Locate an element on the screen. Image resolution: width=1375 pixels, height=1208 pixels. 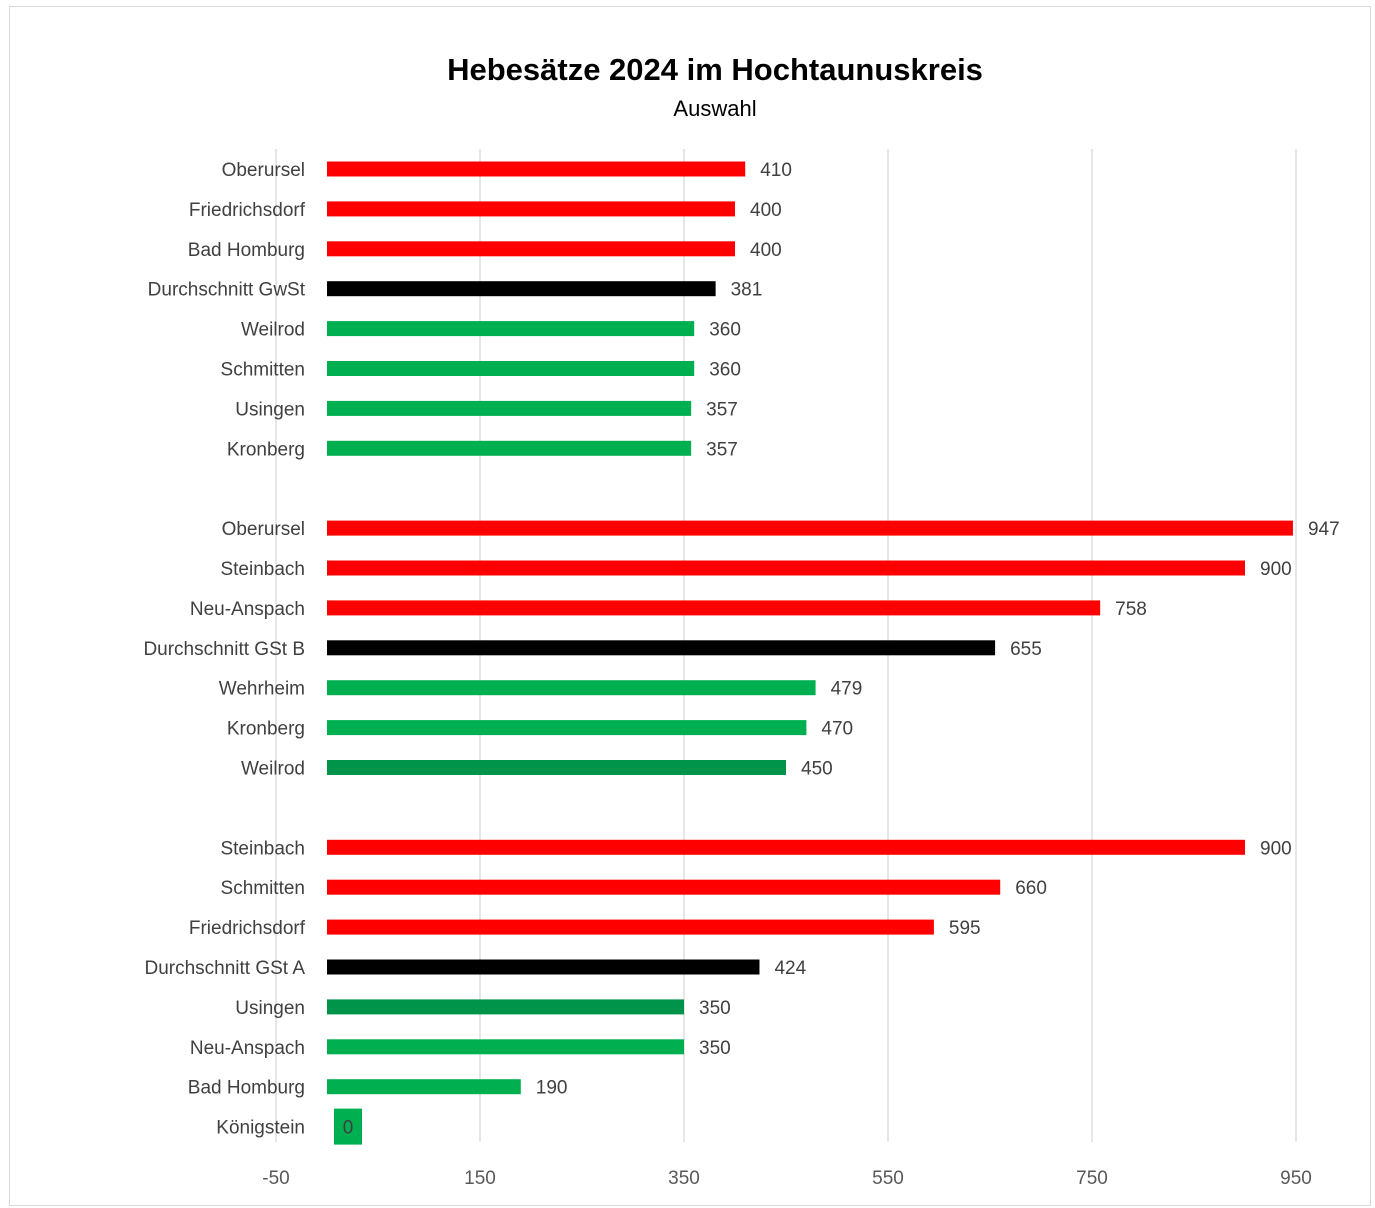
chart-subtitle: Auswahl is located at coordinates (714, 108).